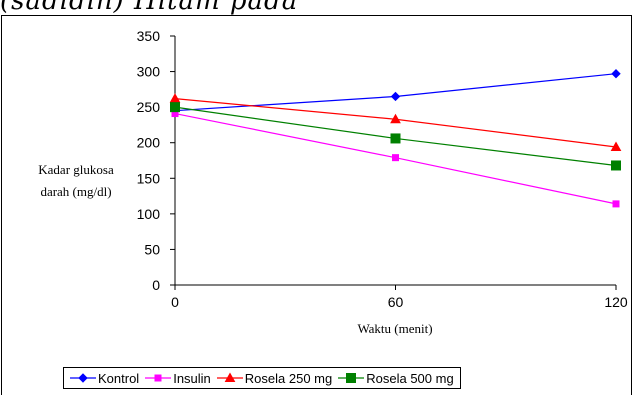  Describe the element at coordinates (149, 72) in the screenshot. I see `y-tick-label: 300` at that location.